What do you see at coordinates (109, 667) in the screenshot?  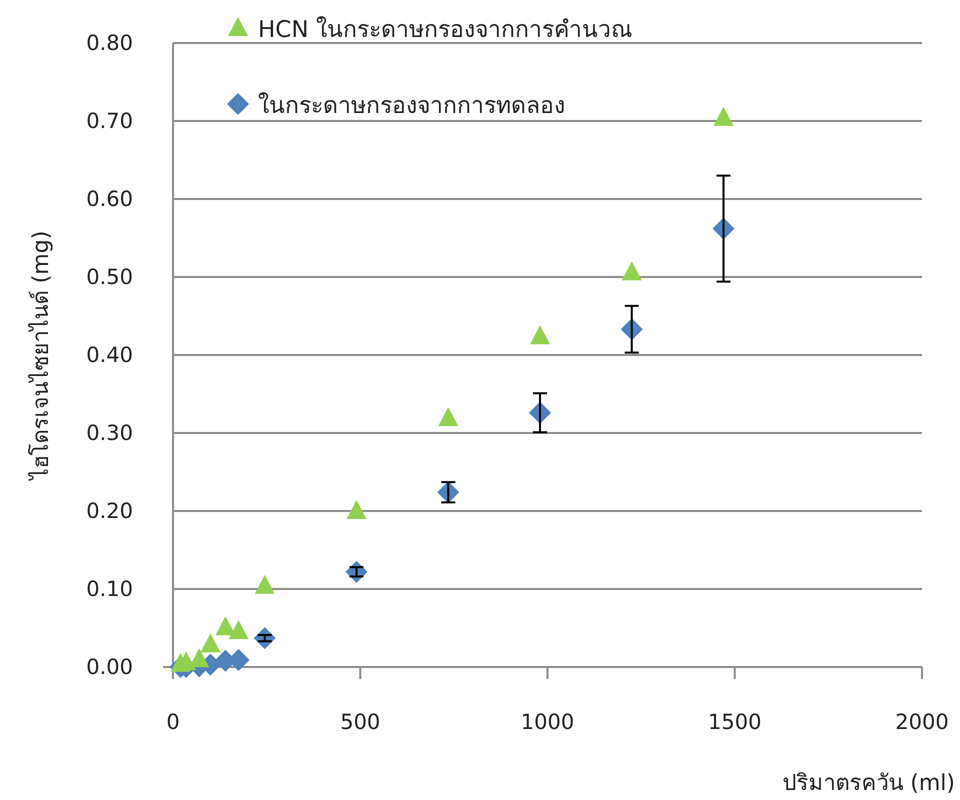 I see `y-tick-label: 0.00` at bounding box center [109, 667].